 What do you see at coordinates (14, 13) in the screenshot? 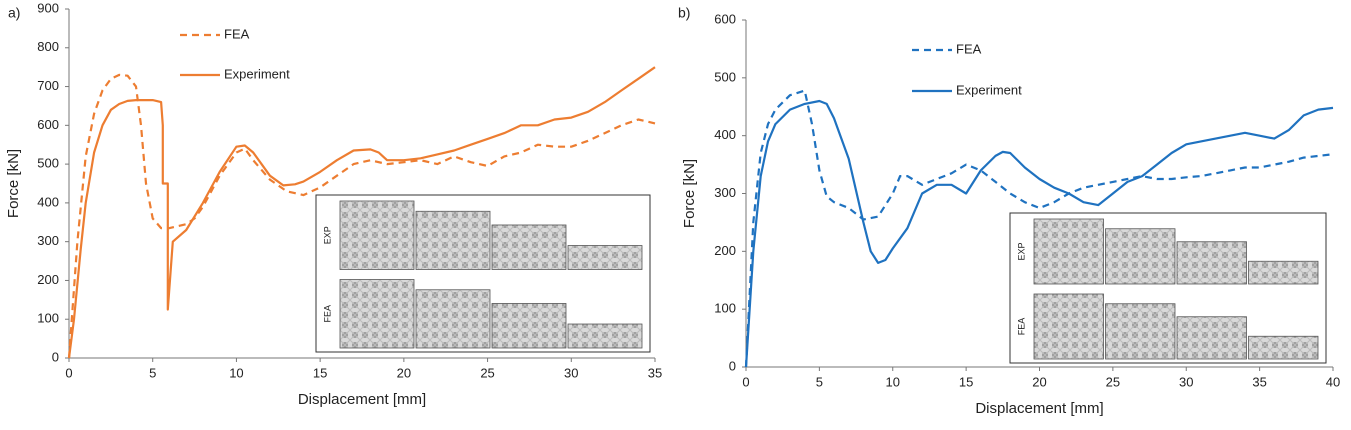
I see `panel-label: a)` at bounding box center [14, 13].